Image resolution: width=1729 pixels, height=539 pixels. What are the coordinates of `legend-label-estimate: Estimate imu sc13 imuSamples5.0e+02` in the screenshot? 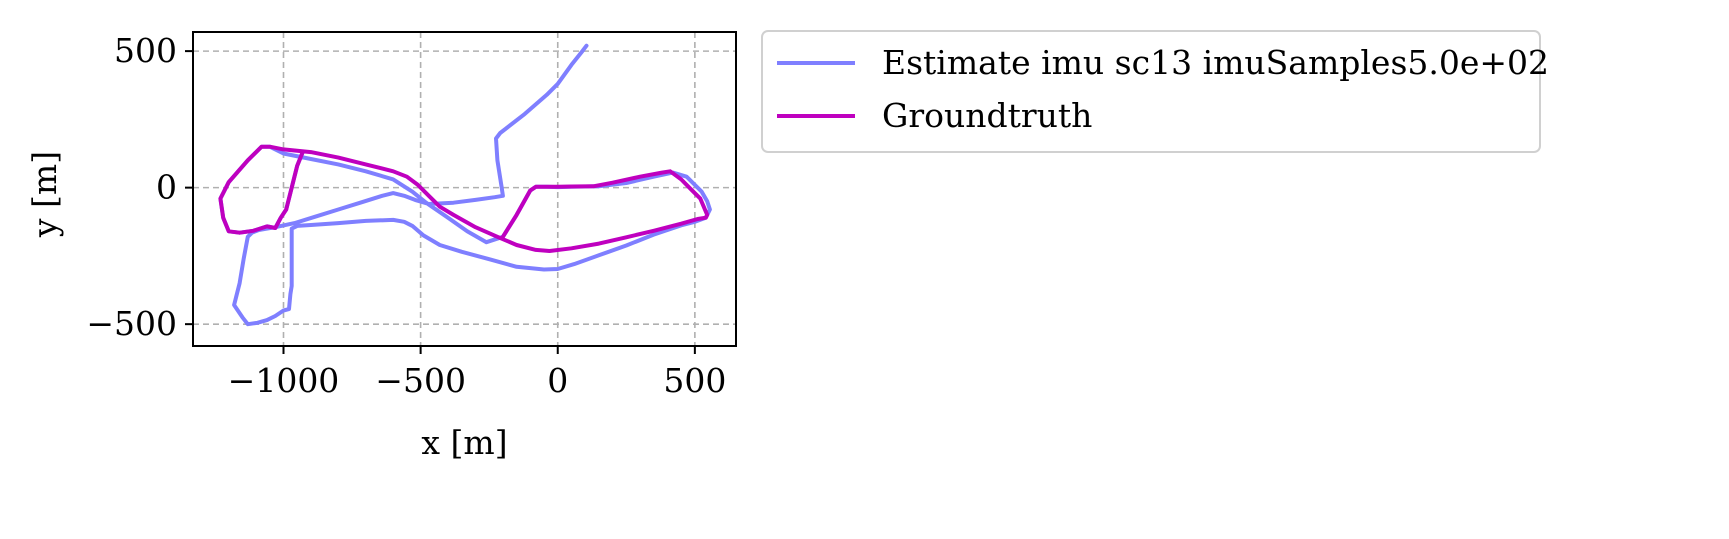 It's located at (1215, 62).